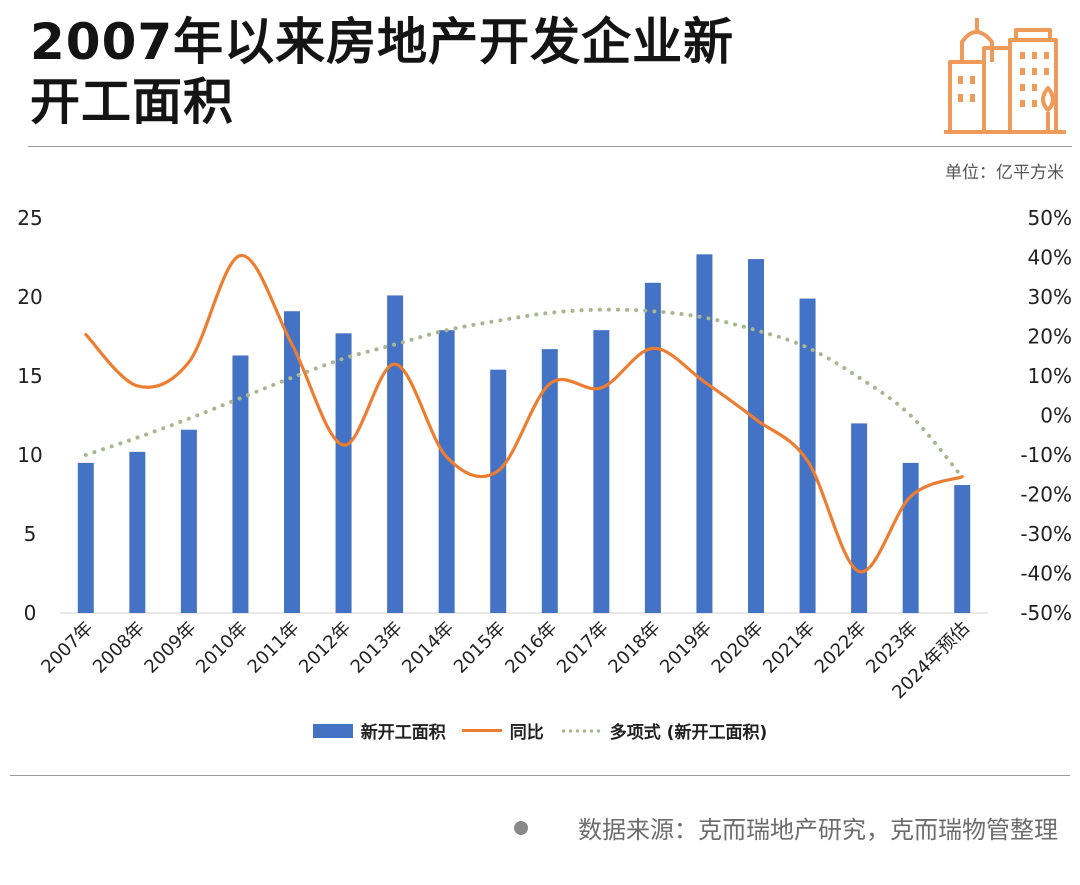 This screenshot has width=1080, height=885. Describe the element at coordinates (403, 733) in the screenshot. I see `legend-label-area: 新开工面积` at that location.